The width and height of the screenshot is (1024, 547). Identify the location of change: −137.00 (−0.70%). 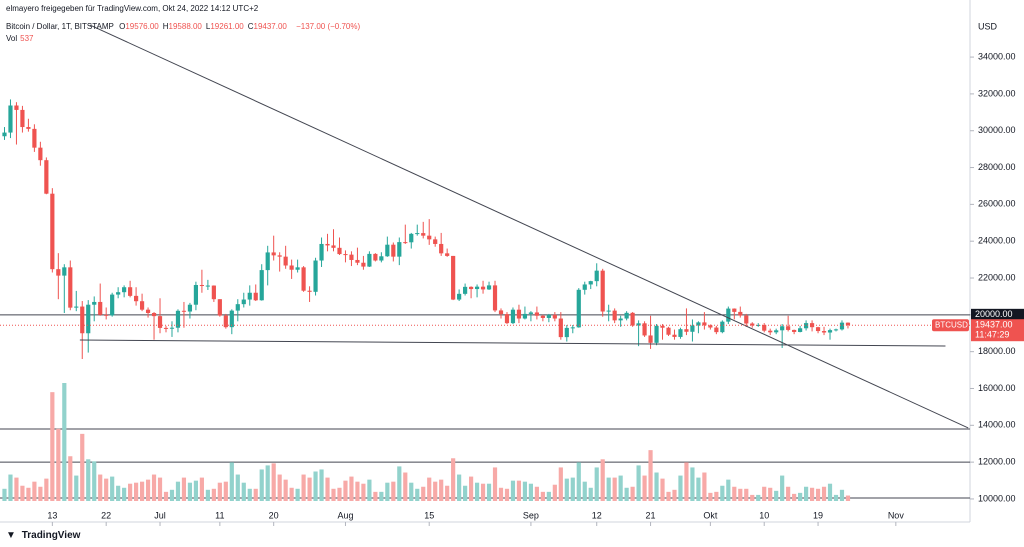
(328, 26).